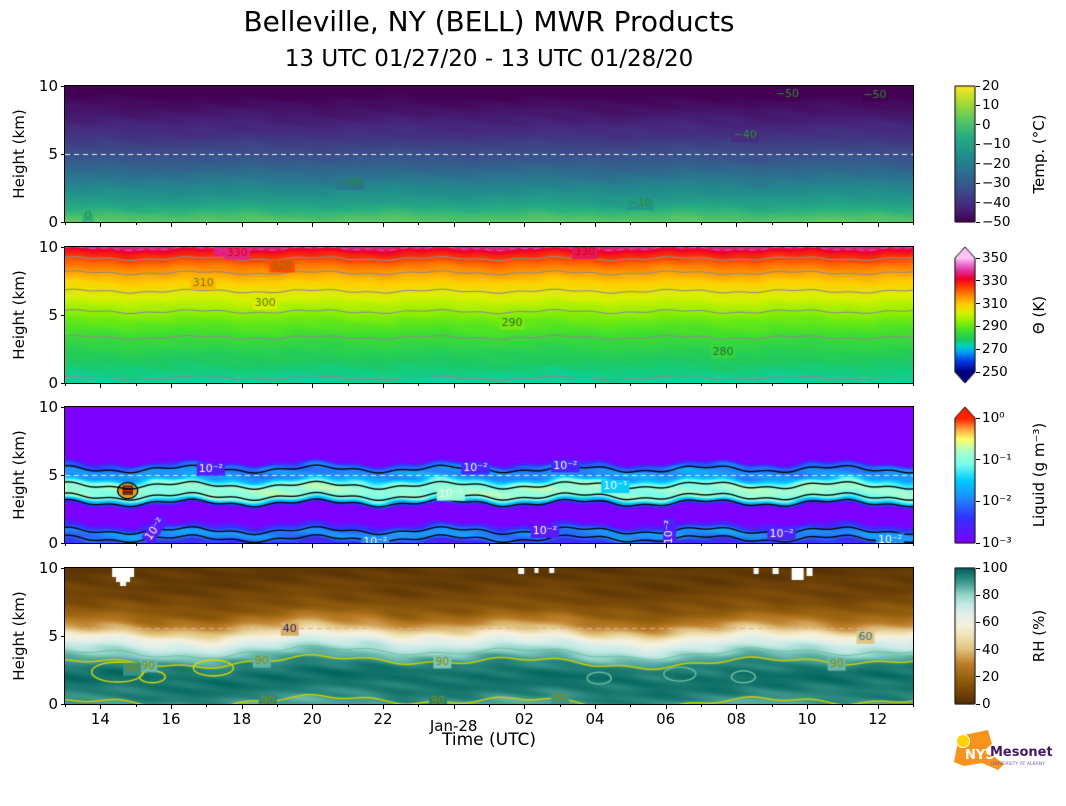 The width and height of the screenshot is (1066, 806). I want to click on colorbar-tick-label: 330, so click(995, 280).